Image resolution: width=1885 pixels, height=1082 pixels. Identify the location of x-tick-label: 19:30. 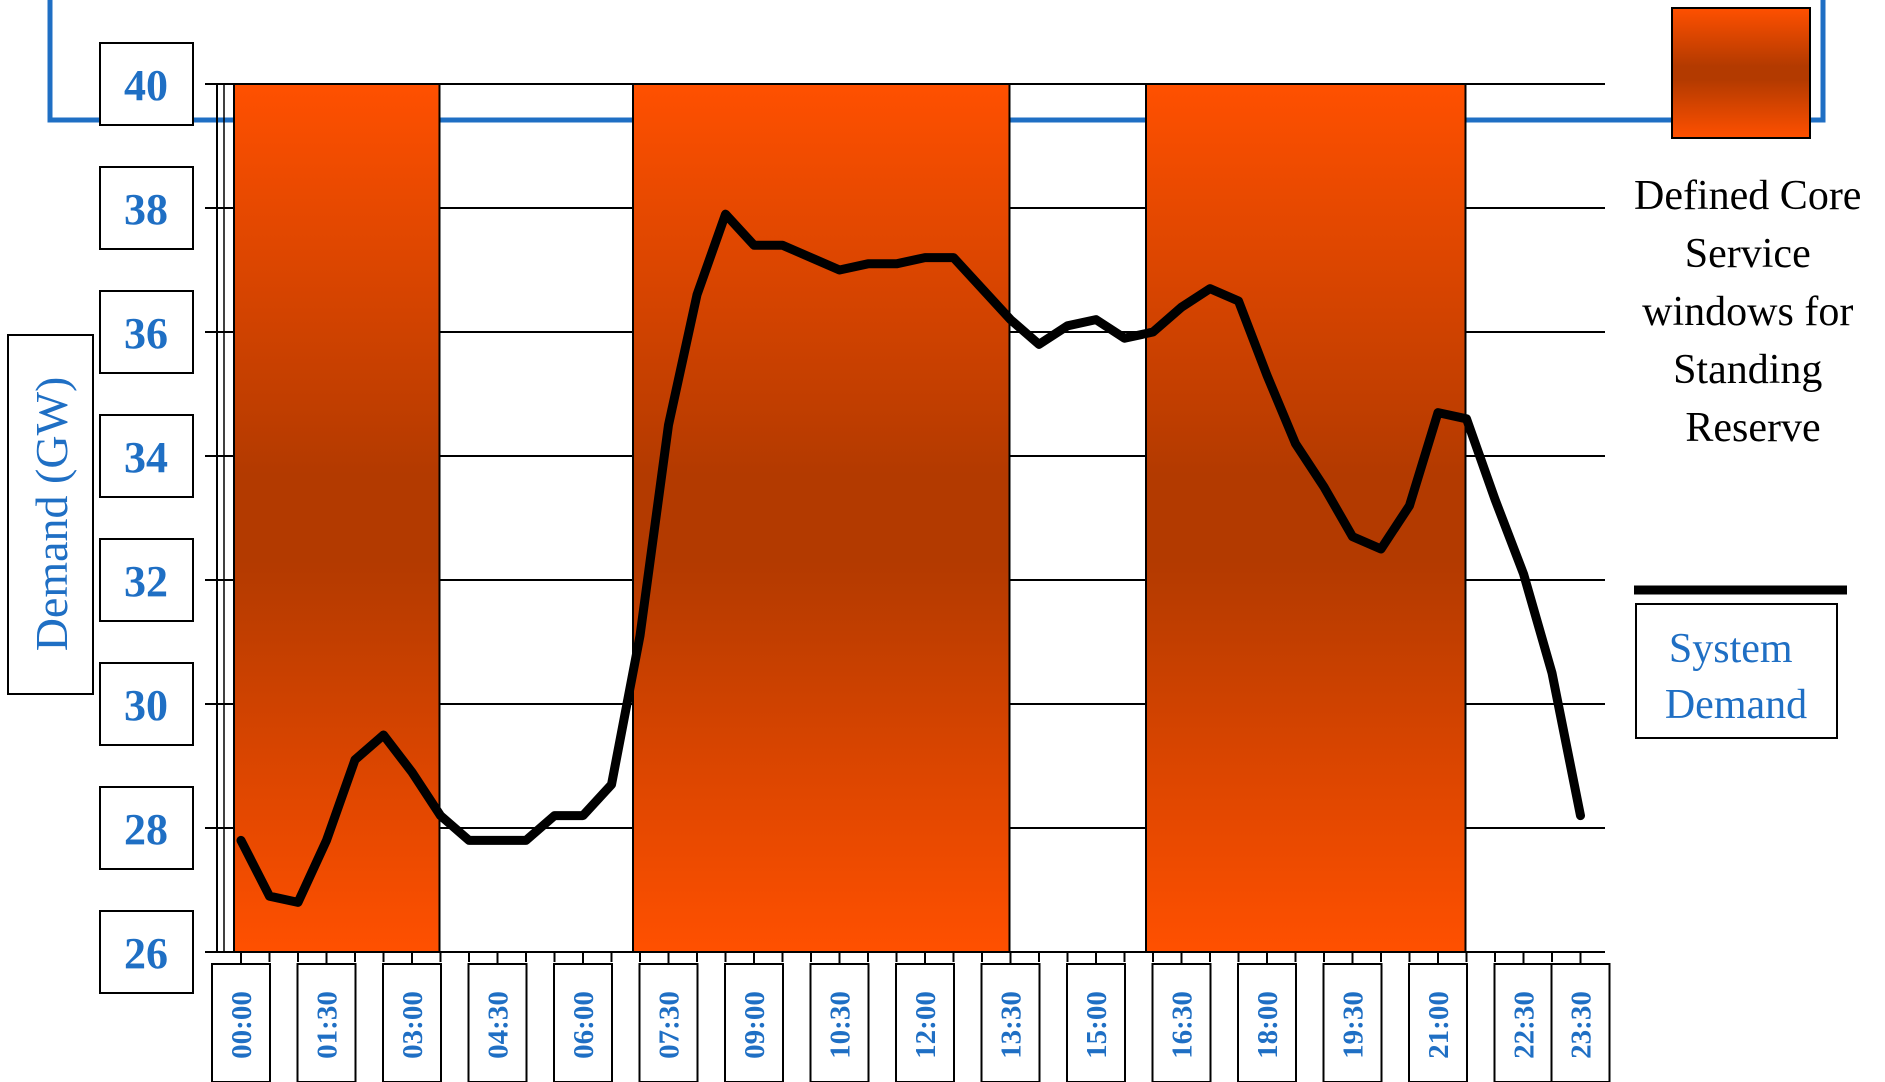
(1354, 1025).